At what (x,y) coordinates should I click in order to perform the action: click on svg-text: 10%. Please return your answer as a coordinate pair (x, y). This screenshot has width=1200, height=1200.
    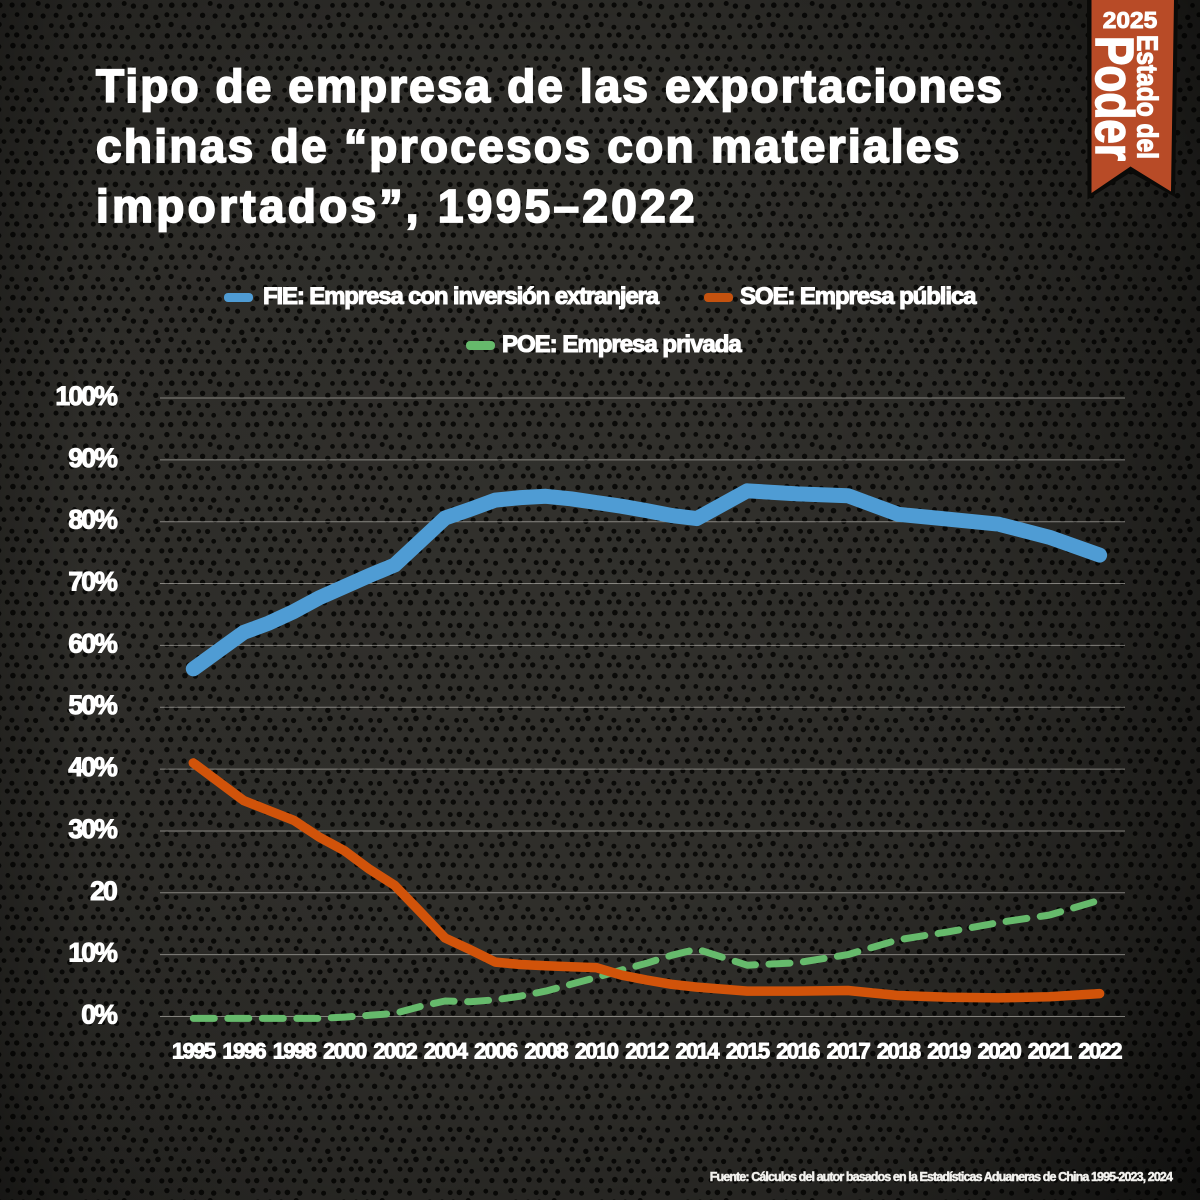
    Looking at the image, I should click on (92, 953).